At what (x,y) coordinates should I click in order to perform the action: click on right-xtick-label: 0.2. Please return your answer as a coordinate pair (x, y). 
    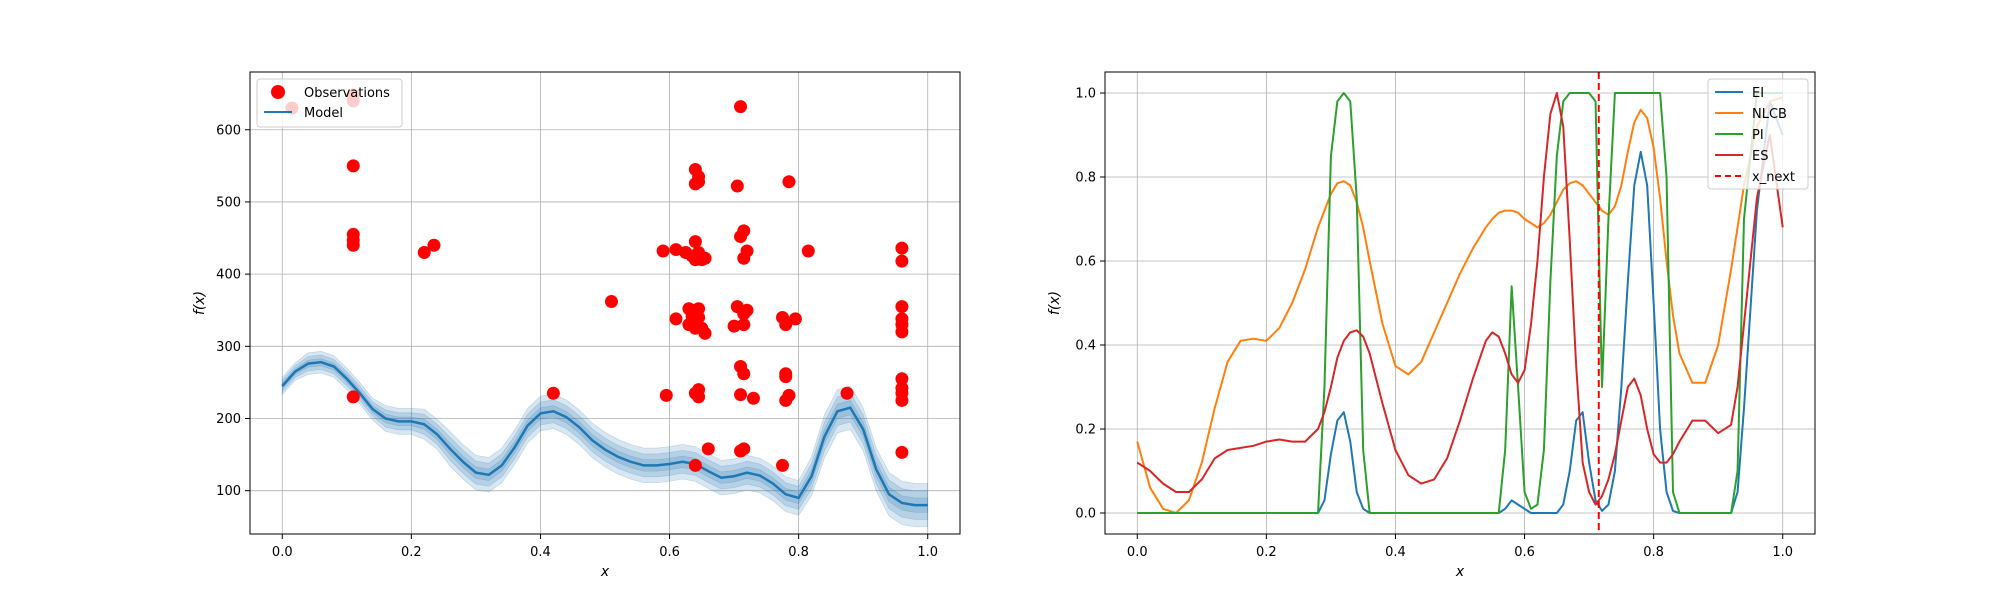
    Looking at the image, I should click on (1266, 552).